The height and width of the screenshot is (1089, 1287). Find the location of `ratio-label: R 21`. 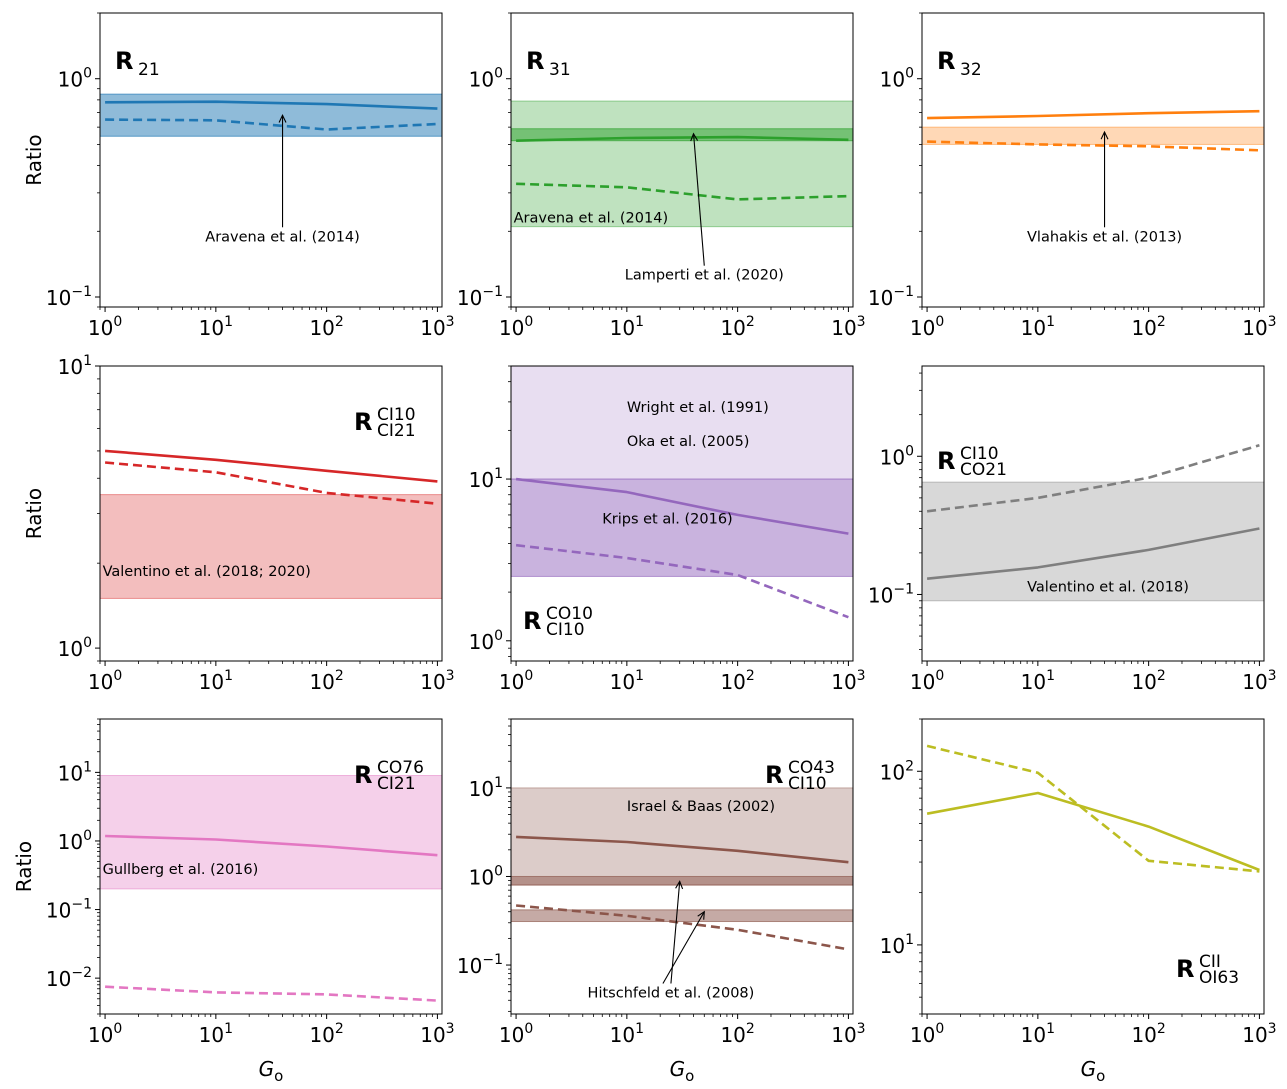

ratio-label: R 21 is located at coordinates (137, 63).